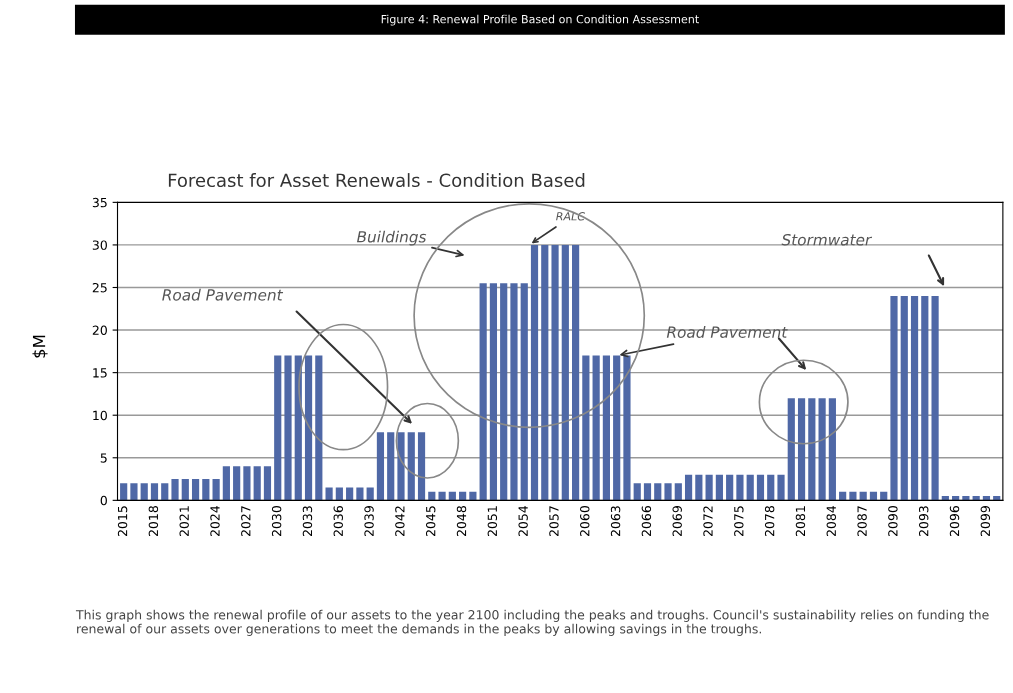  What do you see at coordinates (862, 521) in the screenshot?
I see `x-tick-label: 2087` at bounding box center [862, 521].